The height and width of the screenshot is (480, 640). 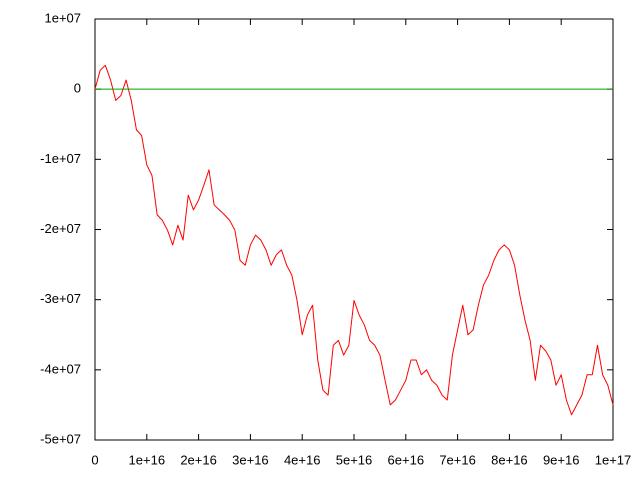 What do you see at coordinates (60, 298) in the screenshot?
I see `y-tick-label: -3e+07` at bounding box center [60, 298].